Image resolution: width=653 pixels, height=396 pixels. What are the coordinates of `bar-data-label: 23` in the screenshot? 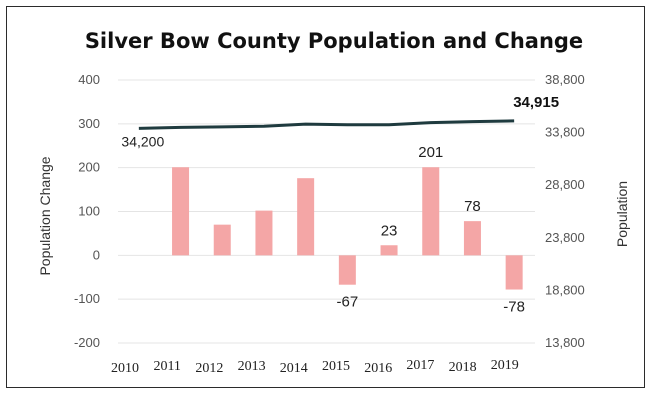 It's located at (389, 230).